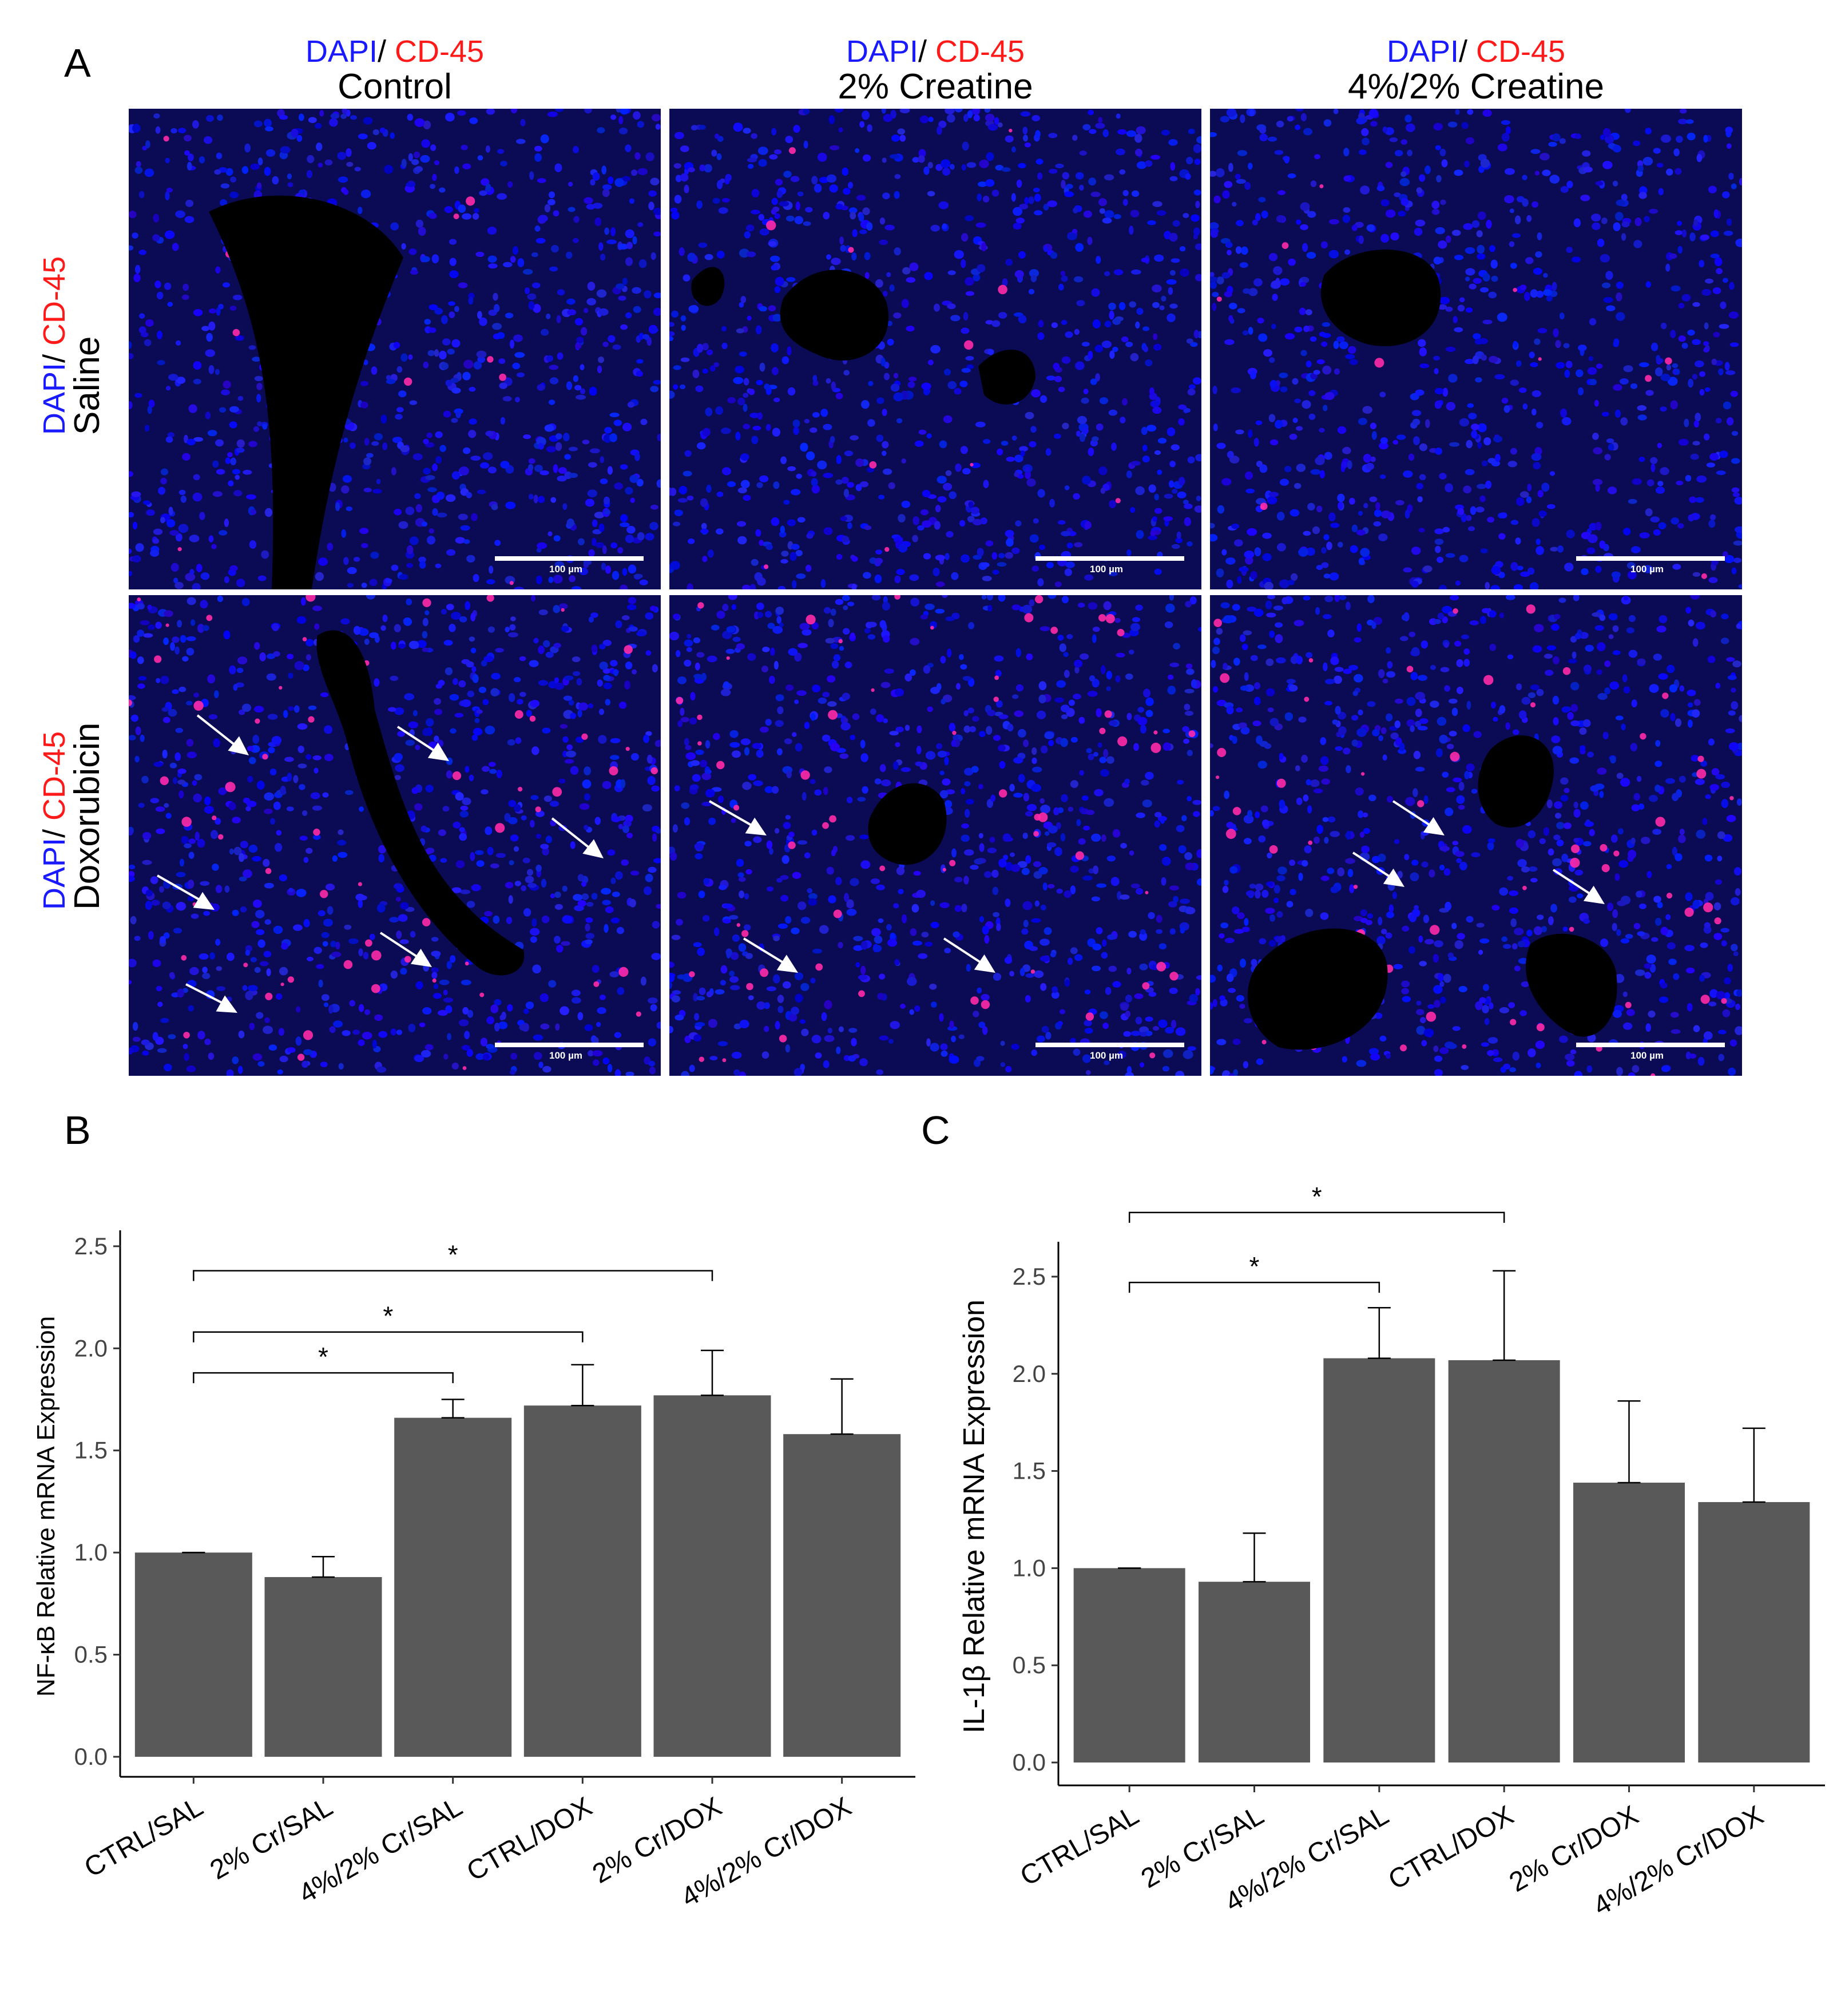 This screenshot has height=2016, width=1837. I want to click on micrograph-doxorubicin-control: 100 µm, so click(395, 835).